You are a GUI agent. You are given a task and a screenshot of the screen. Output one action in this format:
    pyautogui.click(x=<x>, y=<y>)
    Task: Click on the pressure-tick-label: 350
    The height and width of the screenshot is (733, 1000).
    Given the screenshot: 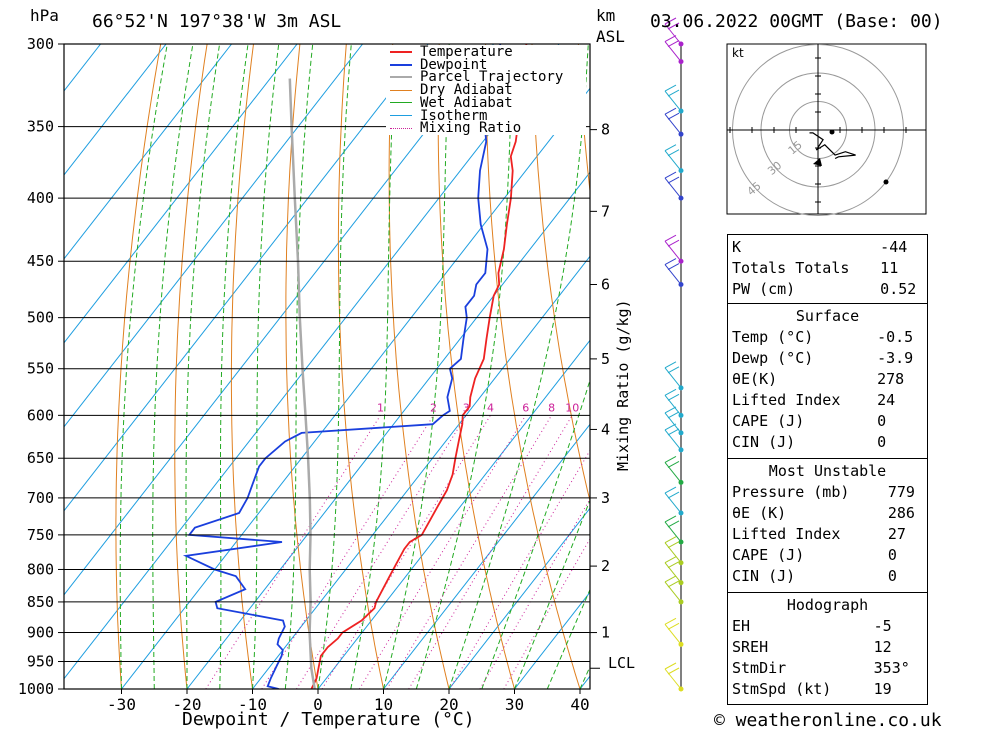 What is the action you would take?
    pyautogui.click(x=40, y=127)
    